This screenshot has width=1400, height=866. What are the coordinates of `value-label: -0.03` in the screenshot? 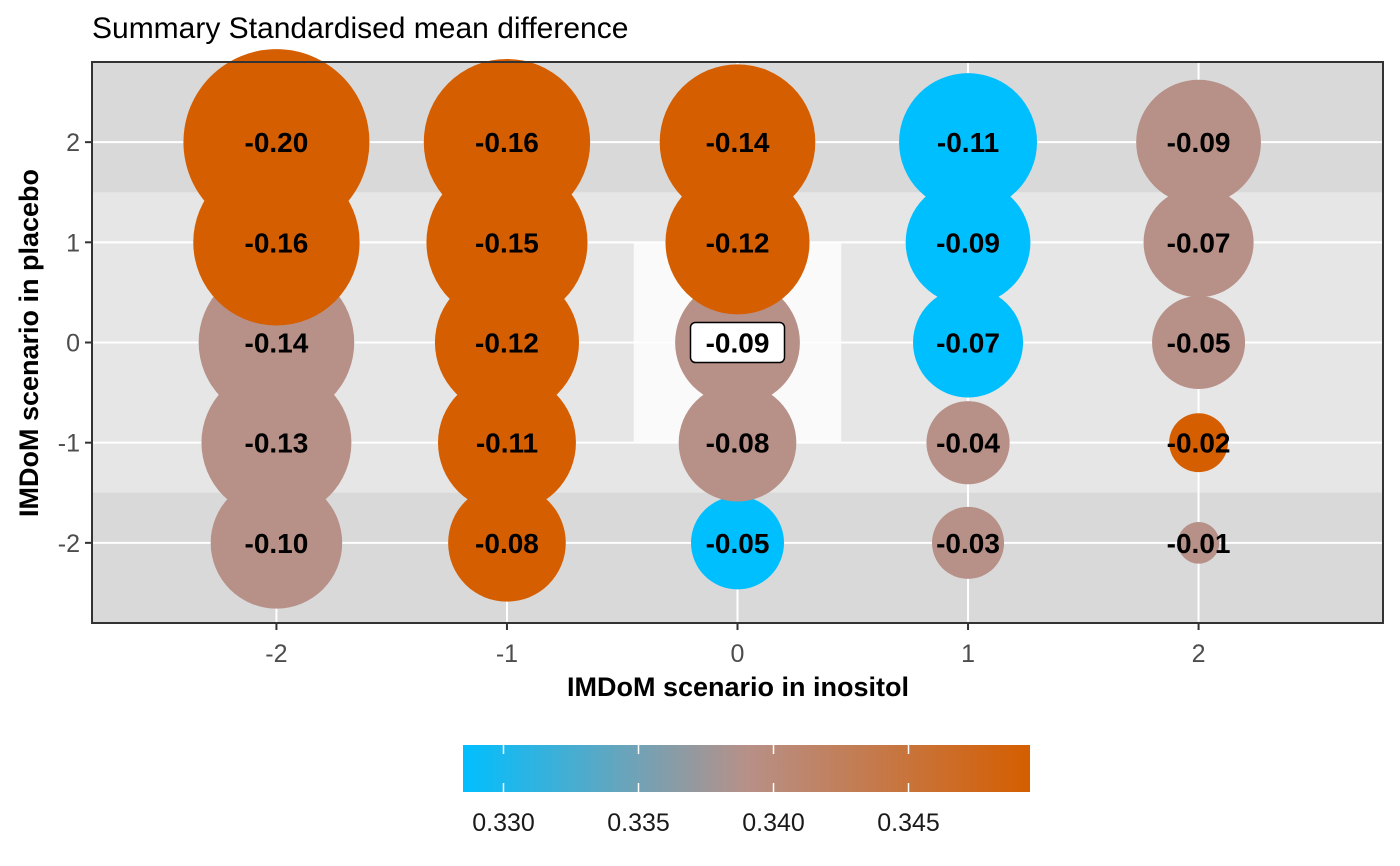 It's located at (968, 543).